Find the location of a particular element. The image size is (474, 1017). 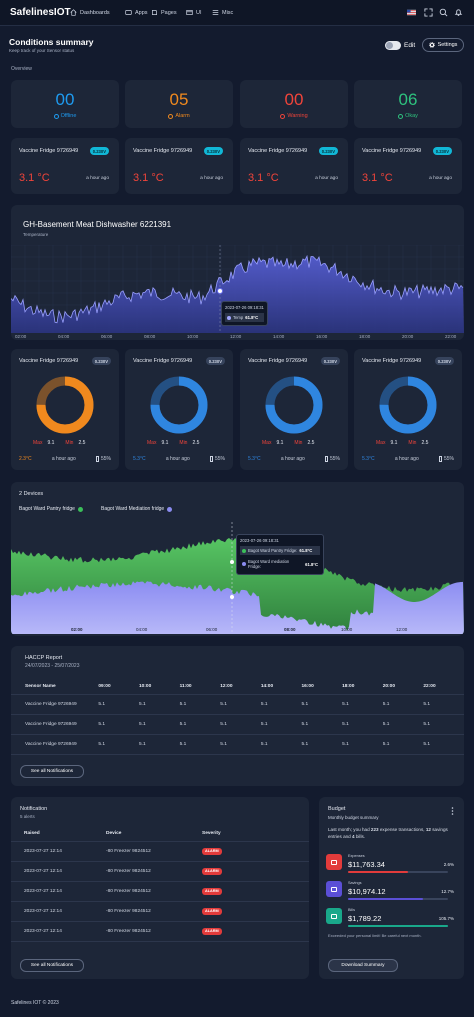

battery-icon is located at coordinates (211, 459).